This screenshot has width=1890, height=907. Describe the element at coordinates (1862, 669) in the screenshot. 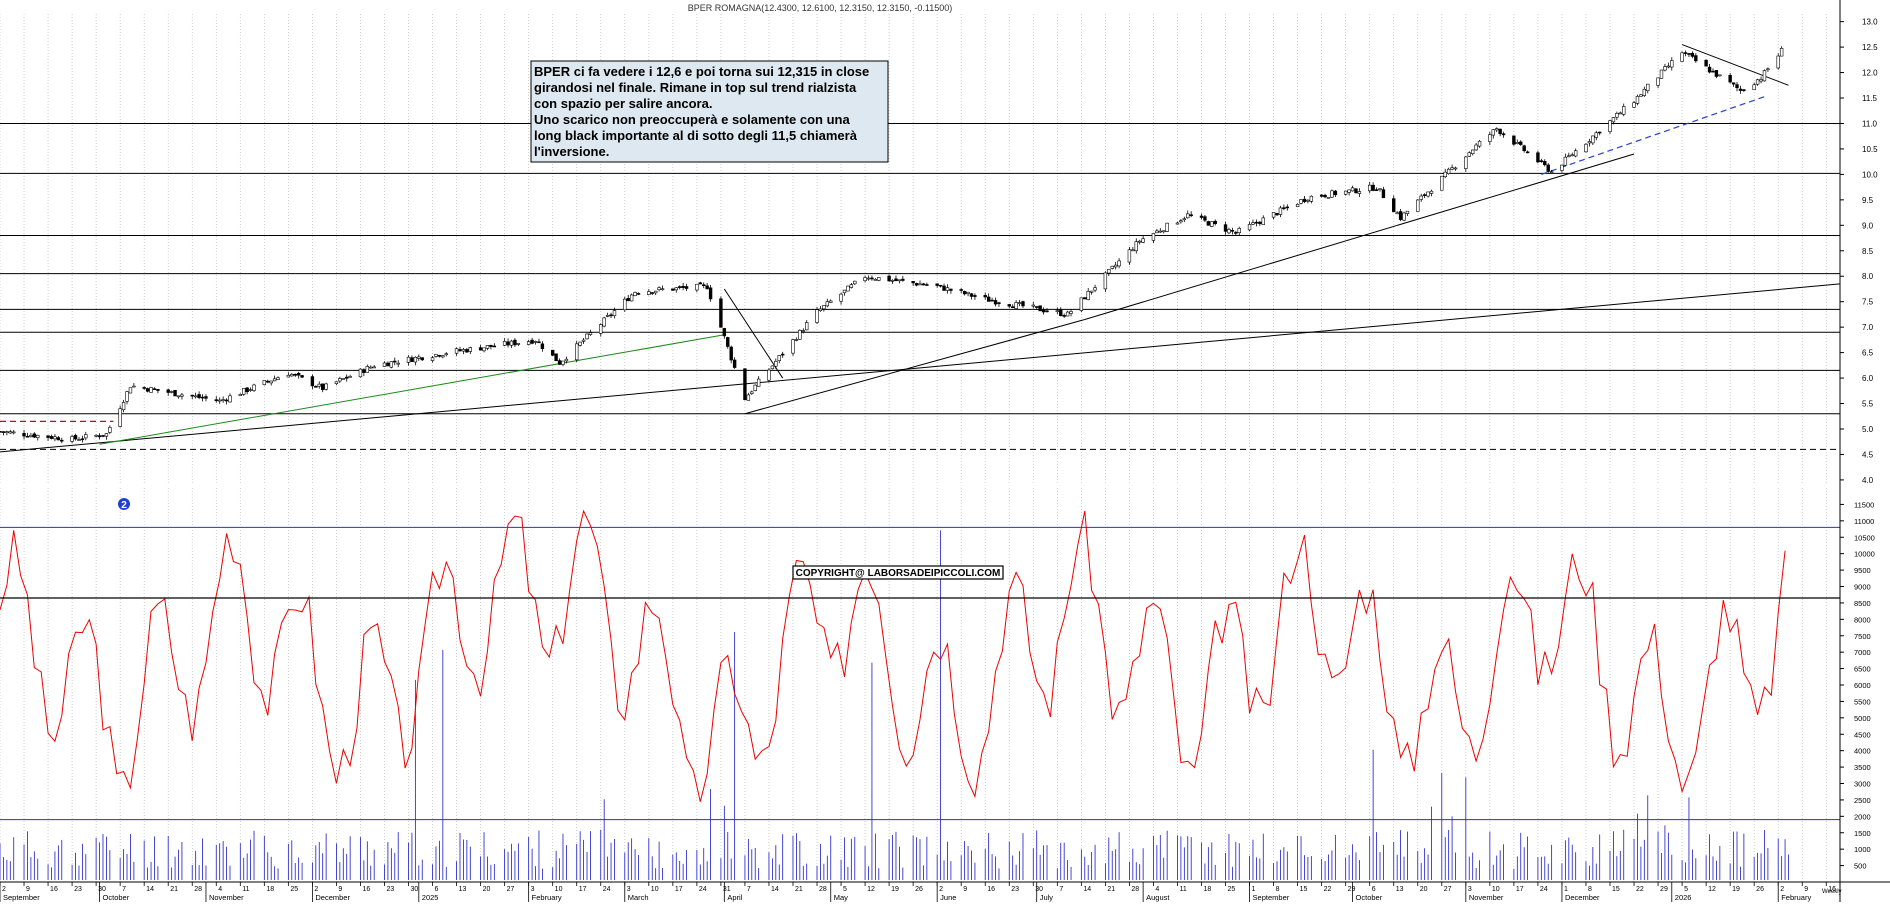

I see `osc-tick-label: 6500` at that location.